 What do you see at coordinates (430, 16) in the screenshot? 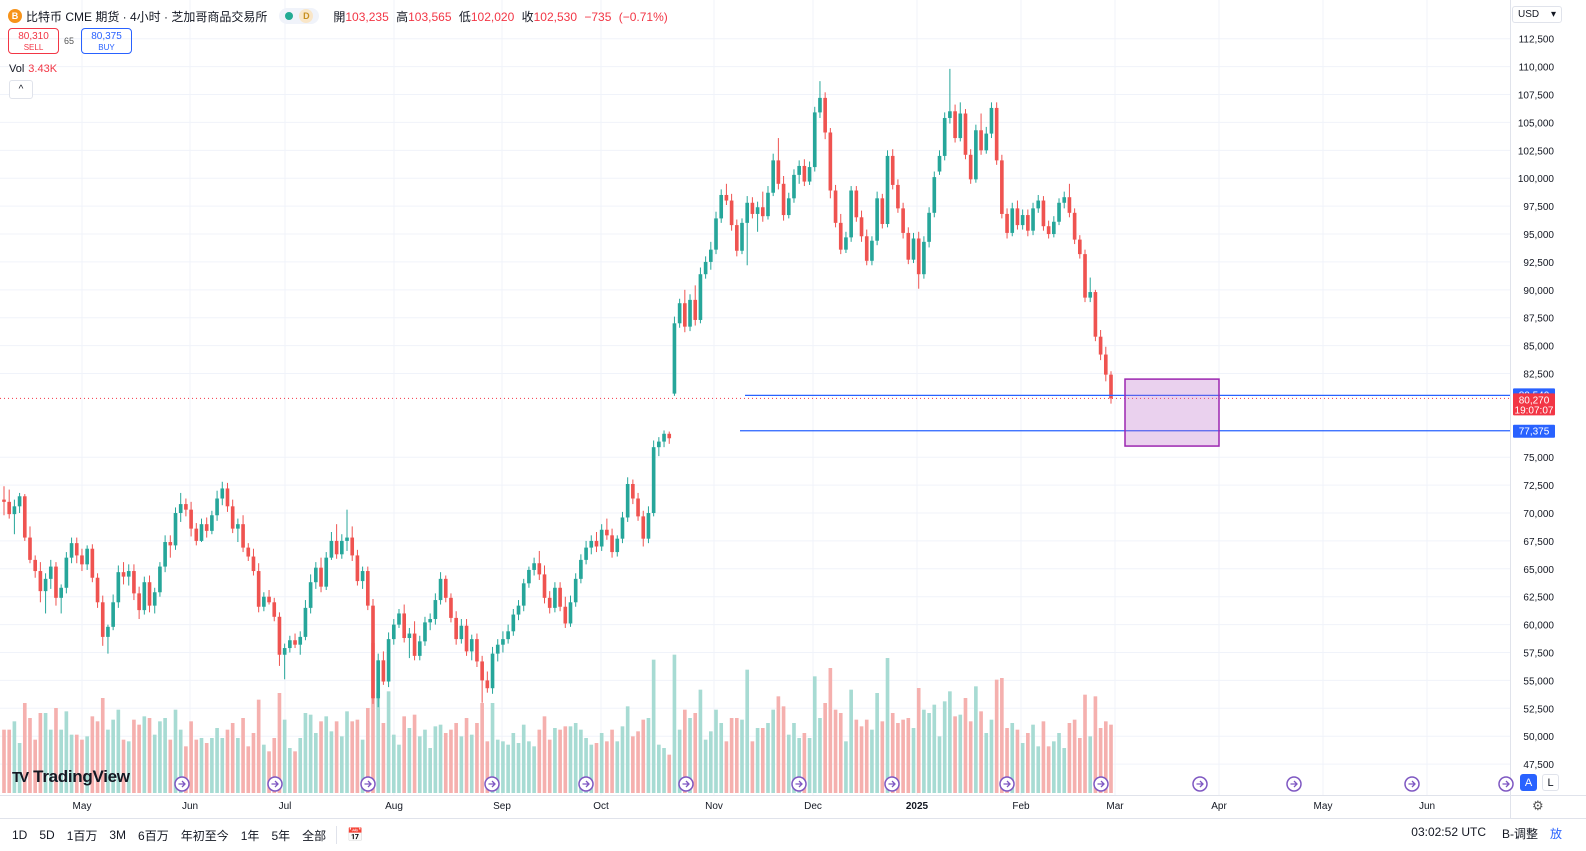
I see `high-value: 103,565` at bounding box center [430, 16].